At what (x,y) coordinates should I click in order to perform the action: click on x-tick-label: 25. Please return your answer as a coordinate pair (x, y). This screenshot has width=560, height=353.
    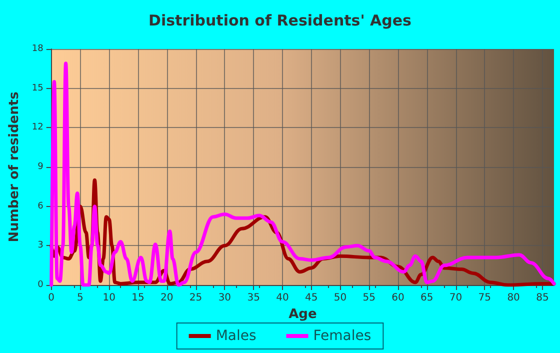
    Looking at the image, I should click on (195, 298).